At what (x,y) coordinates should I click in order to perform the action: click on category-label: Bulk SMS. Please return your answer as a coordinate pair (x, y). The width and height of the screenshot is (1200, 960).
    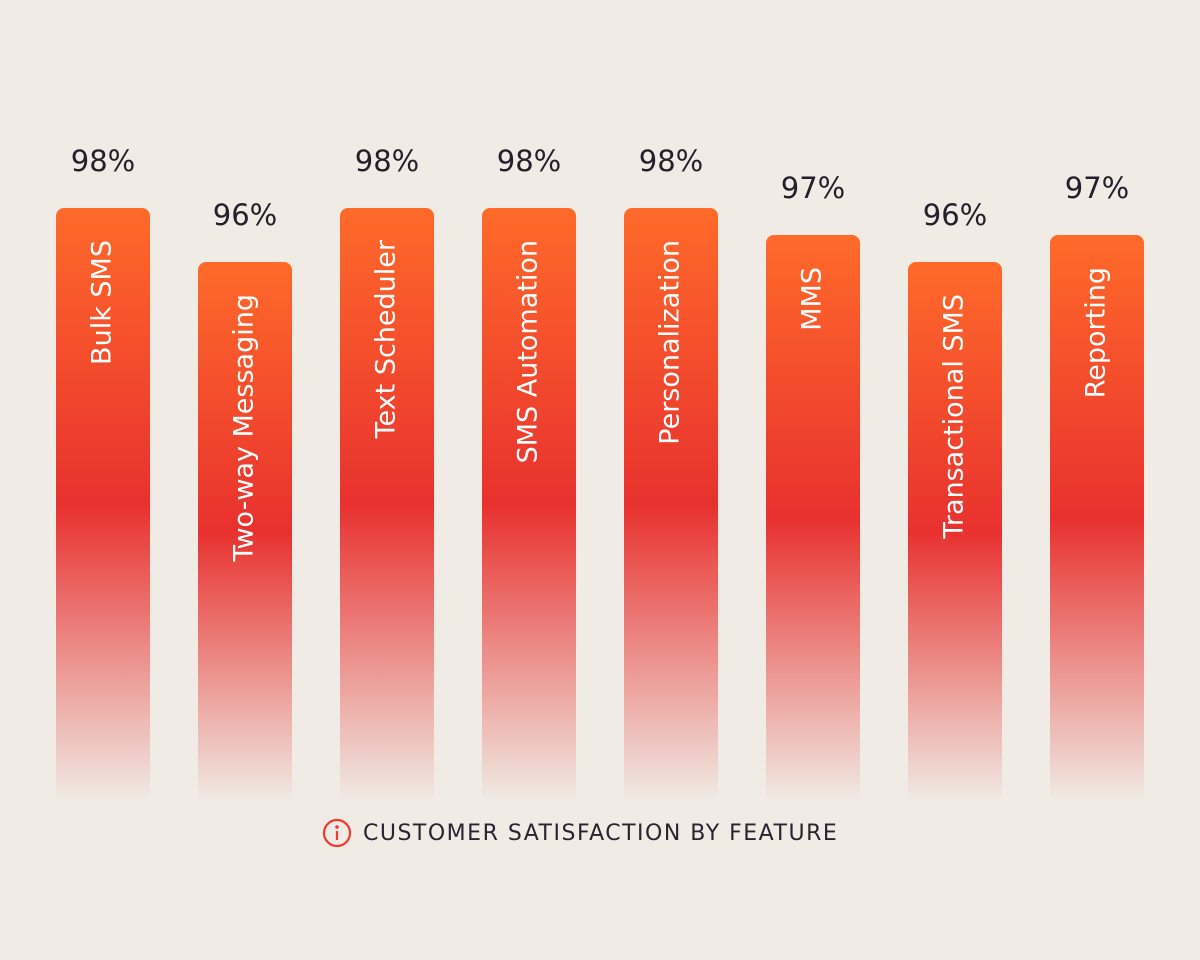
    Looking at the image, I should click on (102, 302).